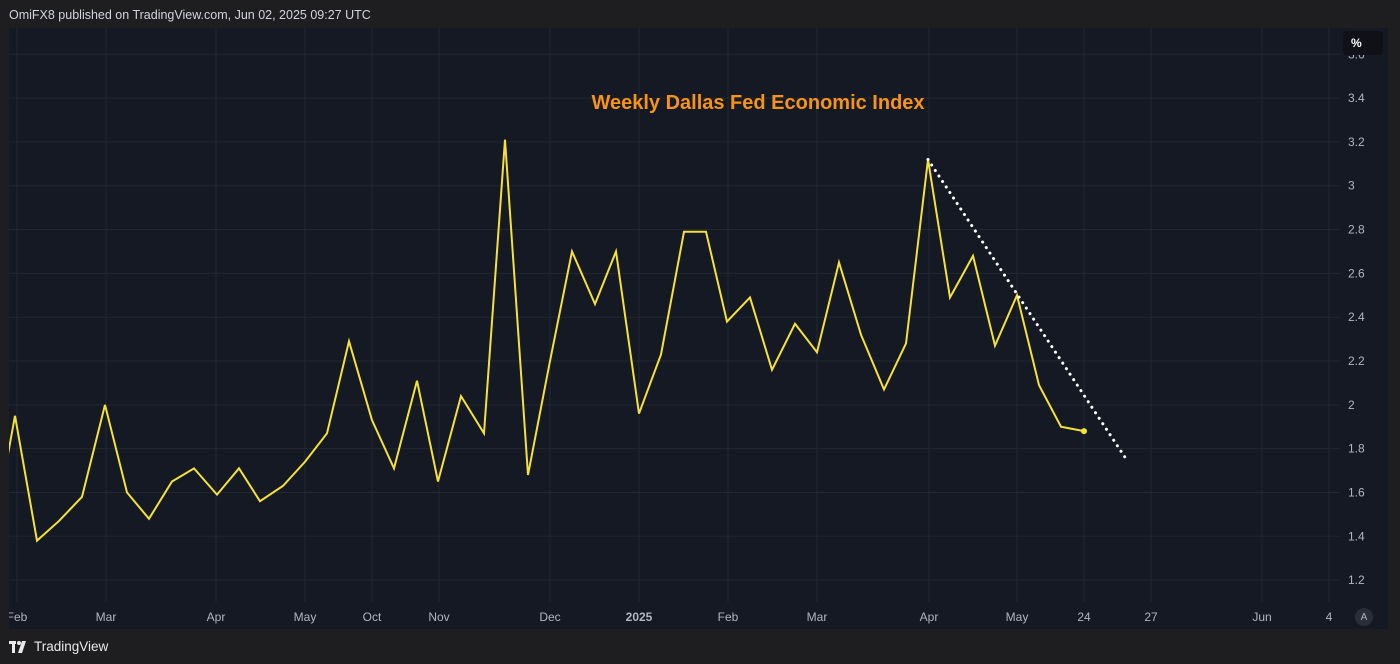 This screenshot has width=1400, height=664. Describe the element at coordinates (1356, 492) in the screenshot. I see `y-tick-label: 1.6` at that location.